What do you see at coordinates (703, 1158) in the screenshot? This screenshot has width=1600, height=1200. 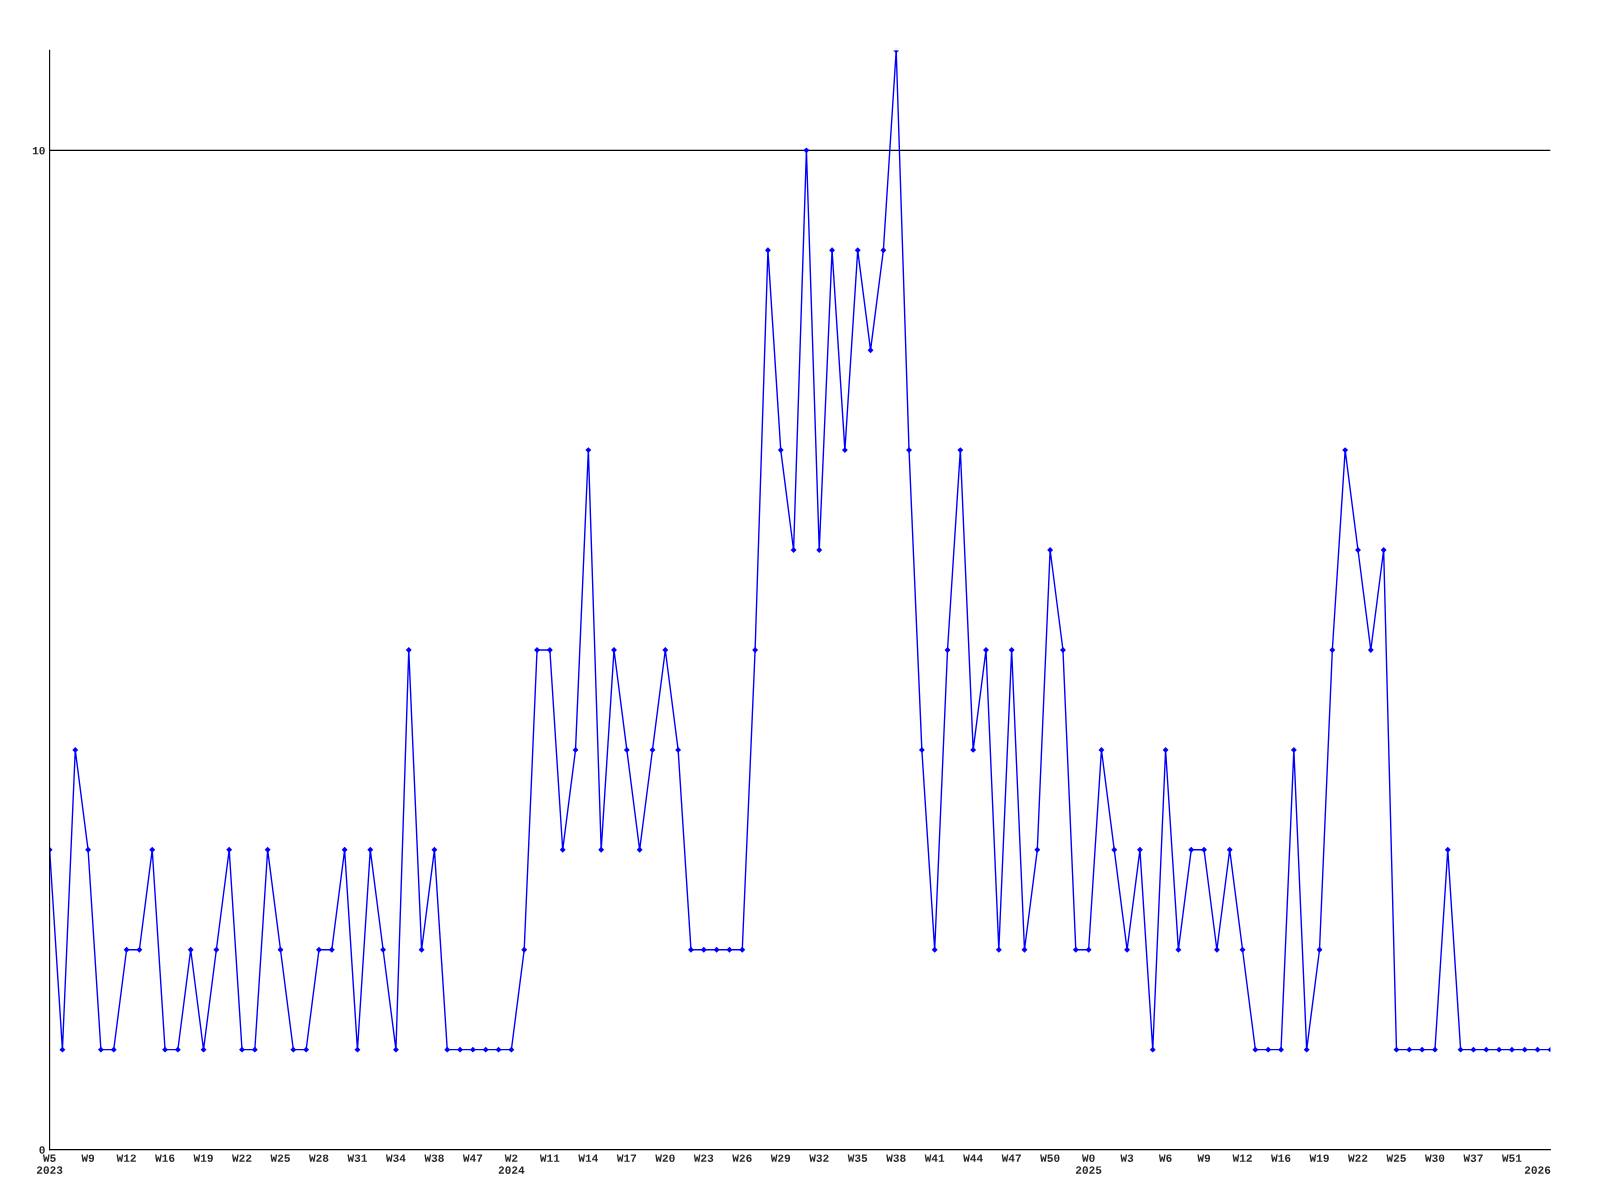 I see `x-tick-label: W23` at bounding box center [703, 1158].